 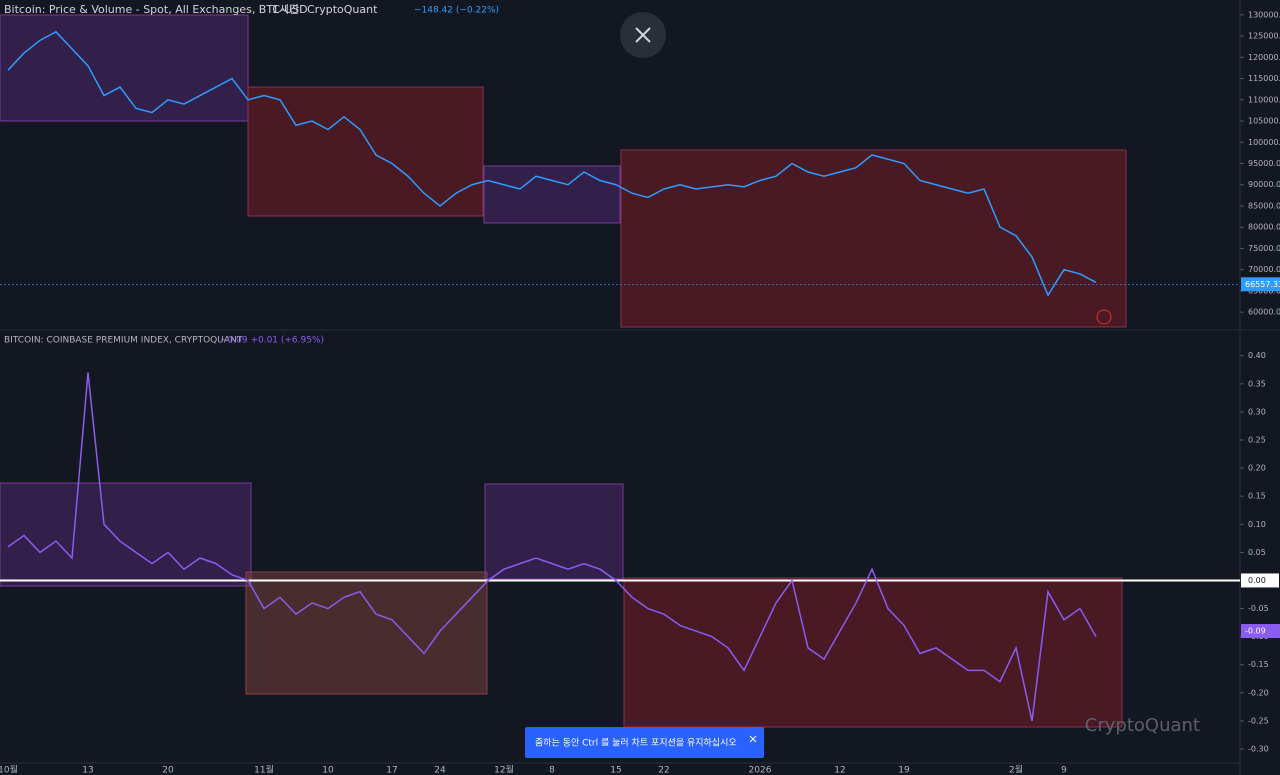 I want to click on y-tick-label: 0.35, so click(x=1257, y=383).